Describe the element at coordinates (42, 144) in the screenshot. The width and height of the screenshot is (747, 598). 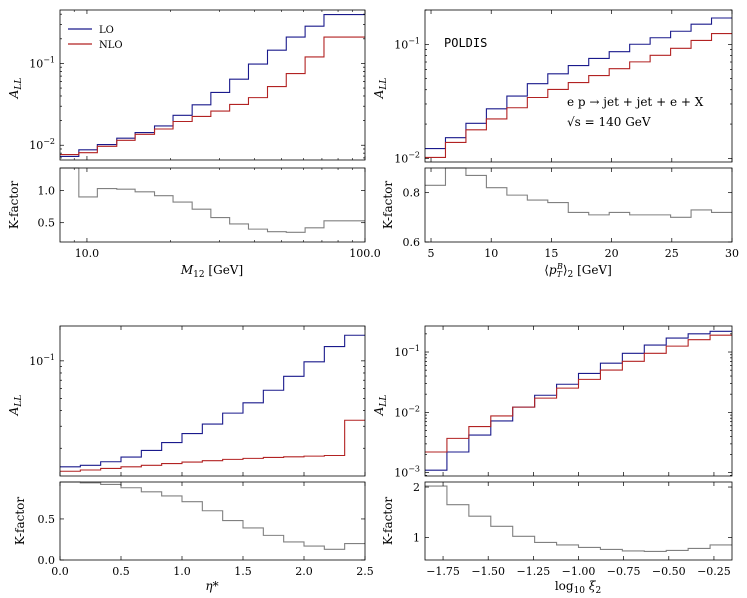
I see `panel-a-top-ytick-label: 10⁻²` at that location.